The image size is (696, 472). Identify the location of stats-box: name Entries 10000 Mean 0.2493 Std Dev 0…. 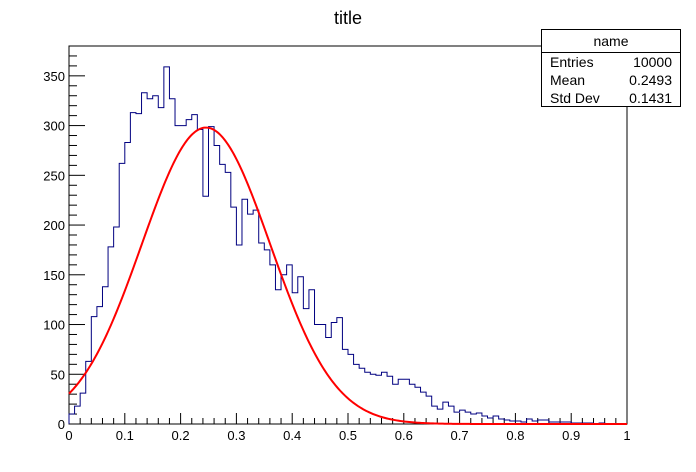
(611, 68).